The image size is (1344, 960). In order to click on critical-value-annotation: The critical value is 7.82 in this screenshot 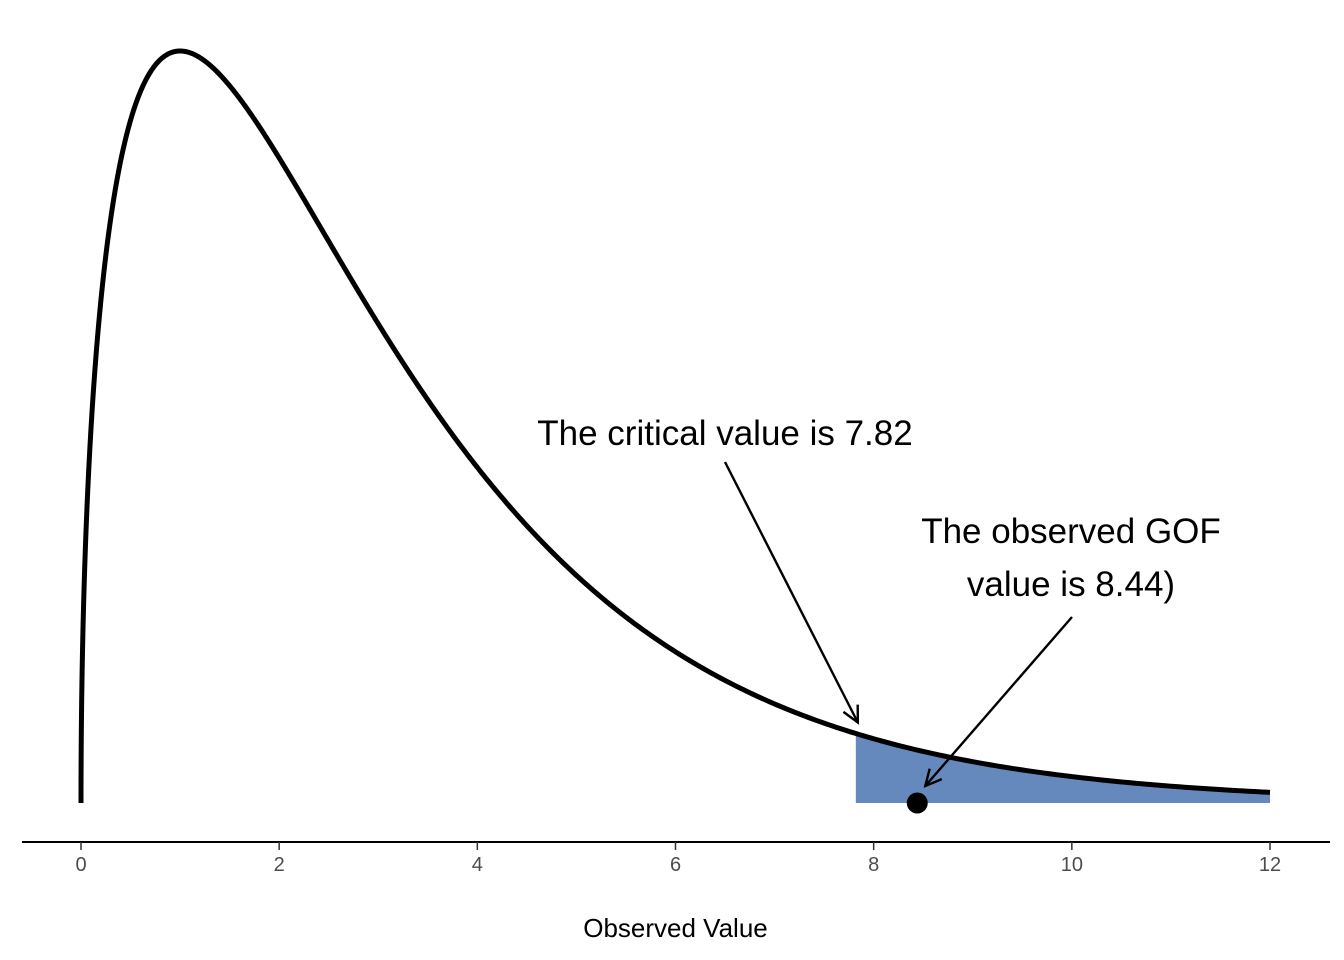, I will do `click(724, 433)`.